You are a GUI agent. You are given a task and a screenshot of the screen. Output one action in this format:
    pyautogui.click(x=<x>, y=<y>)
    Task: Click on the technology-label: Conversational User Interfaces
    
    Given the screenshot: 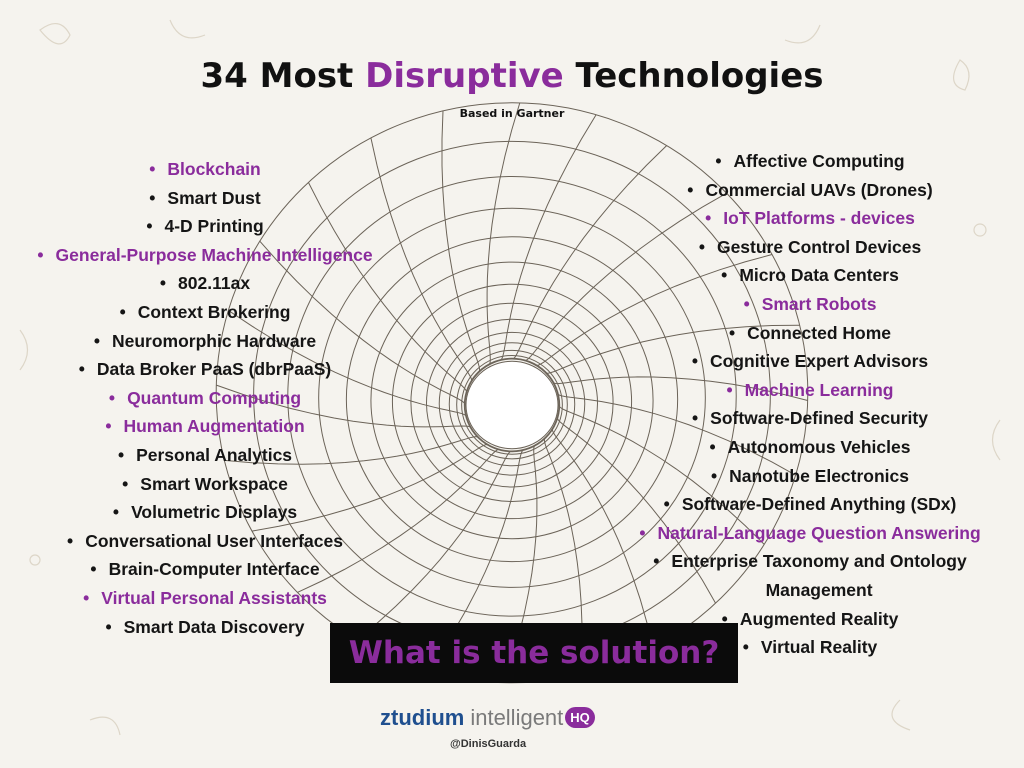 What is the action you would take?
    pyautogui.click(x=214, y=540)
    